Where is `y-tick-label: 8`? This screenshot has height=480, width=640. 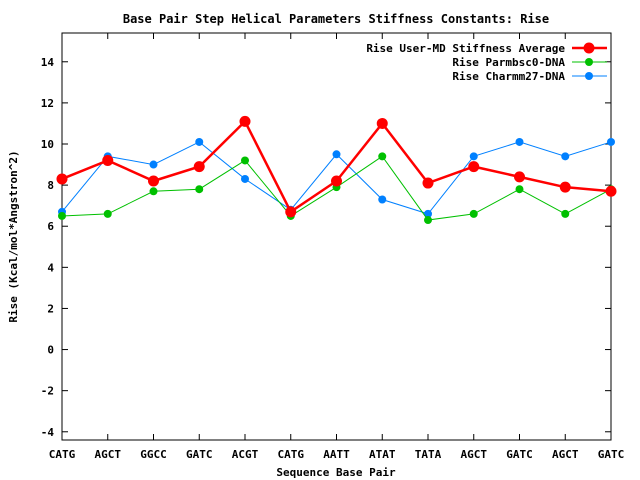
y-tick-label: 8 is located at coordinates (50, 185).